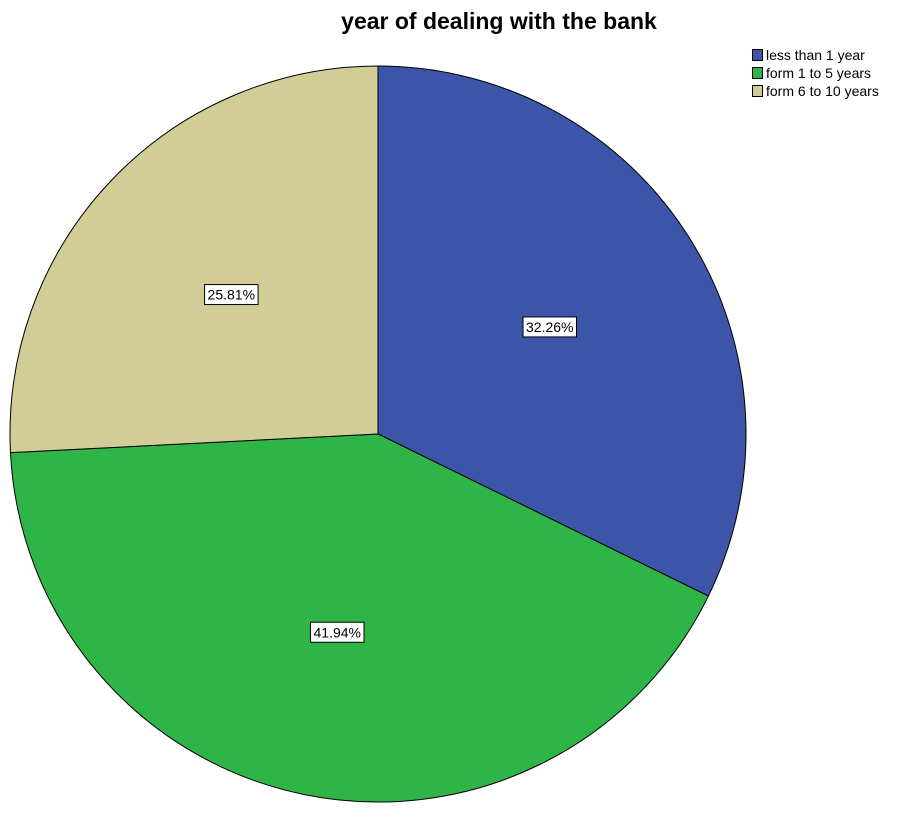  Describe the element at coordinates (822, 91) in the screenshot. I see `legend-label: form 6 to 10 years` at that location.